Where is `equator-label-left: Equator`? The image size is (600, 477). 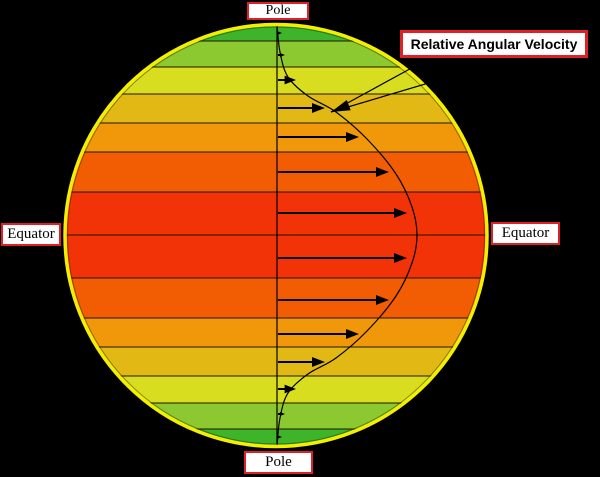
equator-label-left: Equator is located at coordinates (31, 234).